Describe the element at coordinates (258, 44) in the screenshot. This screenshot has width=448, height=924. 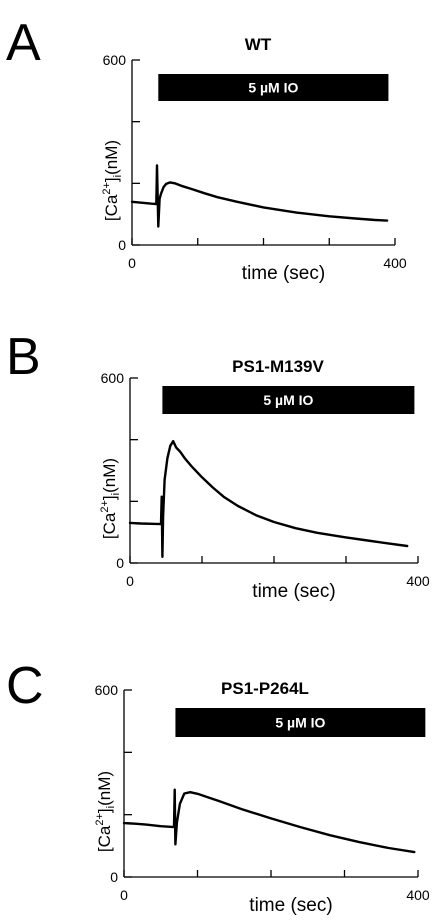
I see `panel-a-title: WT` at that location.